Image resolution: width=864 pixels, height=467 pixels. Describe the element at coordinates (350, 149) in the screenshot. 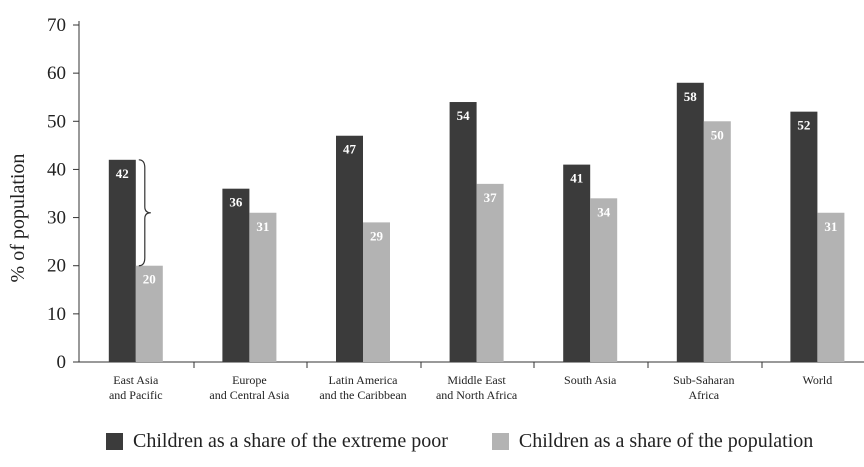

I see `bar-value-label: 47` at that location.